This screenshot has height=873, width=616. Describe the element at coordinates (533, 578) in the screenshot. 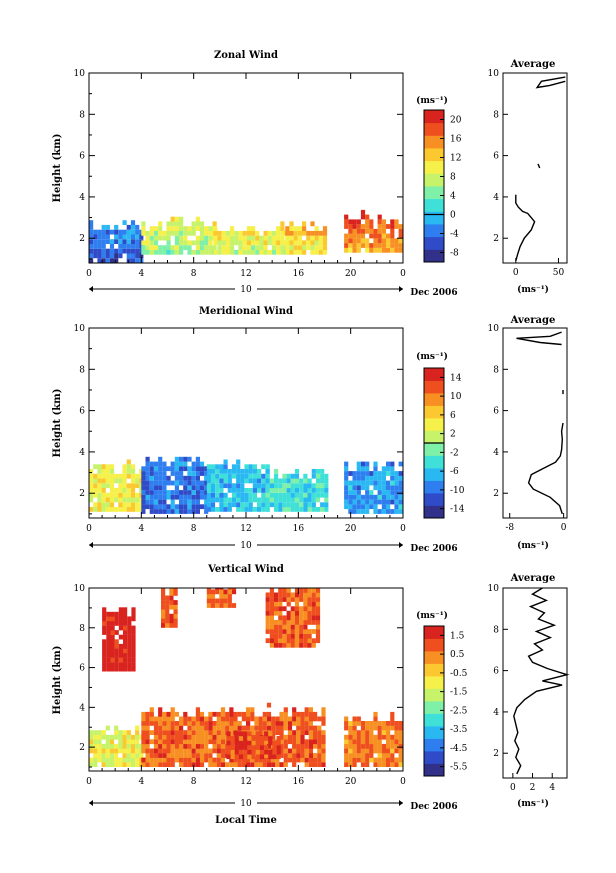

I see `profile-title: Average` at that location.